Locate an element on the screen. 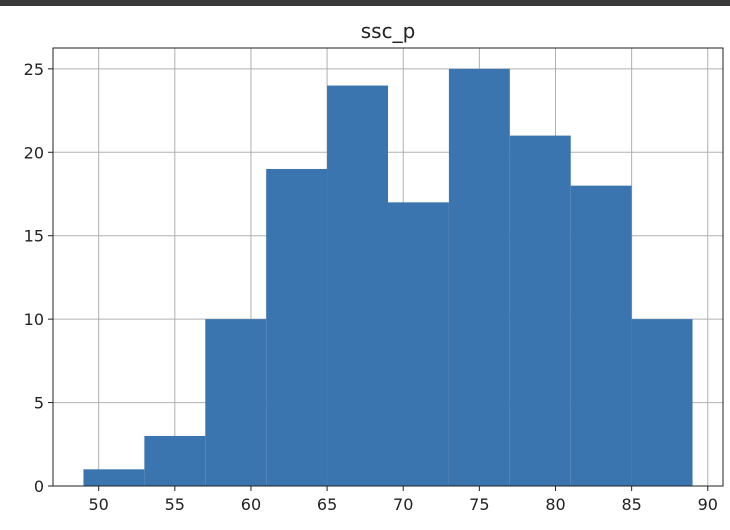 The height and width of the screenshot is (530, 730). y-tick-label: 10 is located at coordinates (34, 319).